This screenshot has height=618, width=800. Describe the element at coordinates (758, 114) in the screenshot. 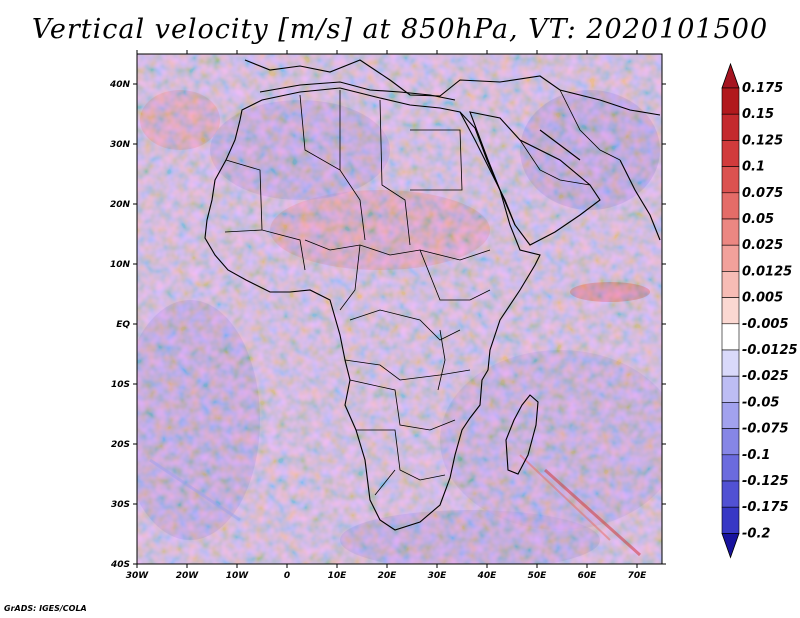

I see `colorbar-label: 0.15` at that location.